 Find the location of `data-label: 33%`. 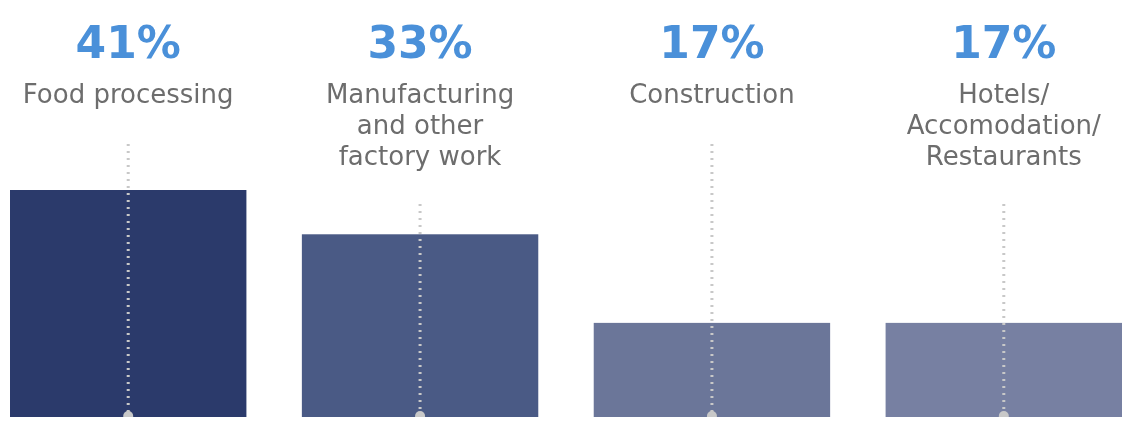

data-label: 33% is located at coordinates (420, 42).